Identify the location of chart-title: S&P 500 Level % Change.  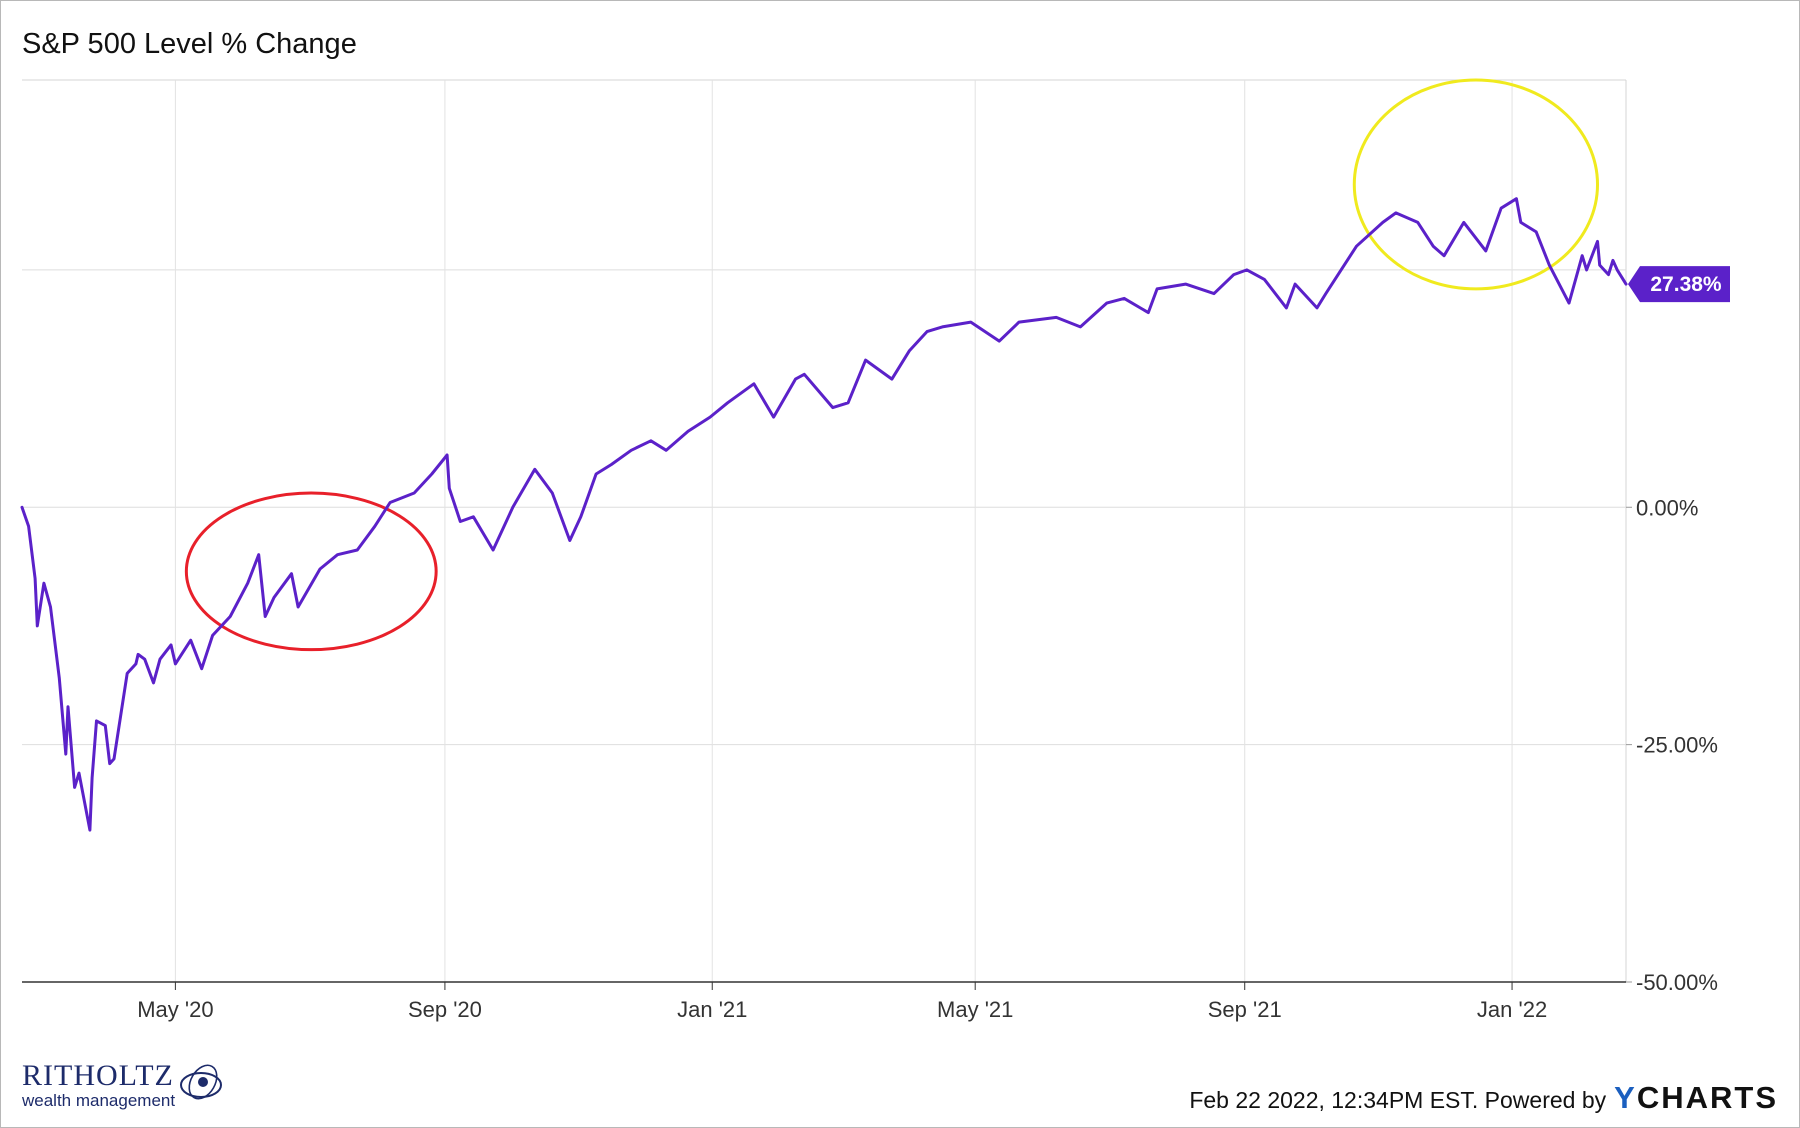
(189, 44).